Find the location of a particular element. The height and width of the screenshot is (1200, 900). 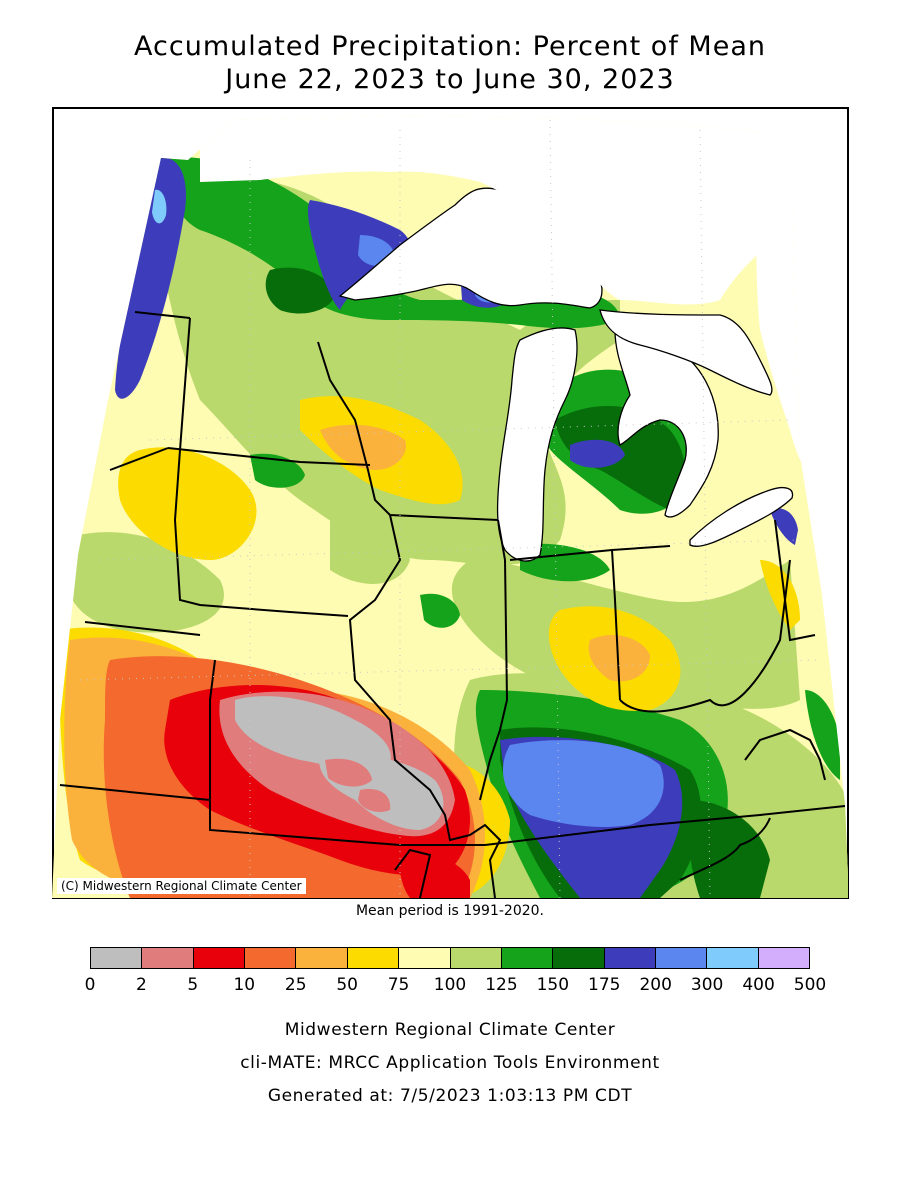

legend-tick-label: 200 is located at coordinates (655, 985).